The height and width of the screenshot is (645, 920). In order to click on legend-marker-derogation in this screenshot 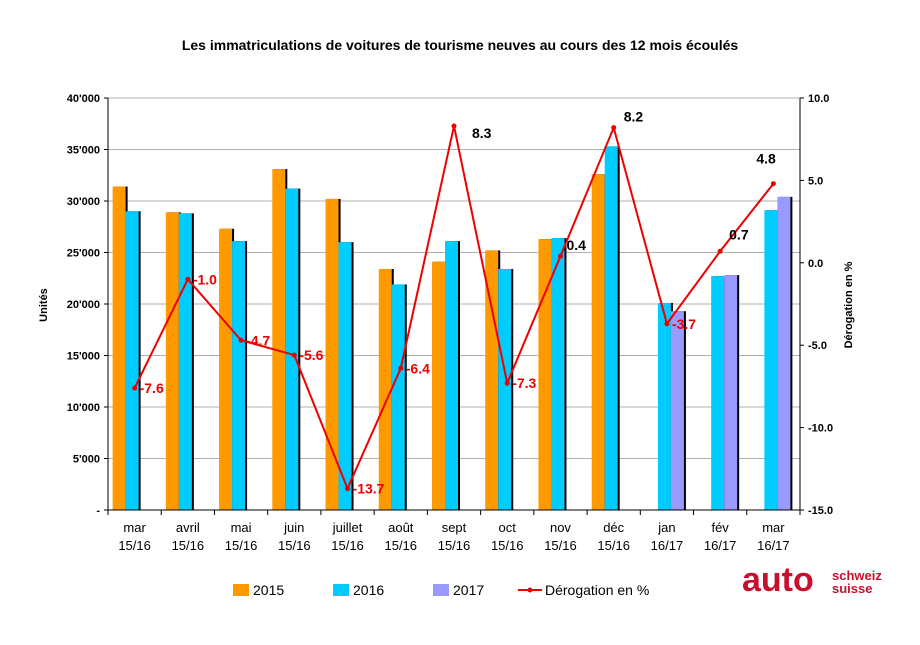, I will do `click(530, 590)`.